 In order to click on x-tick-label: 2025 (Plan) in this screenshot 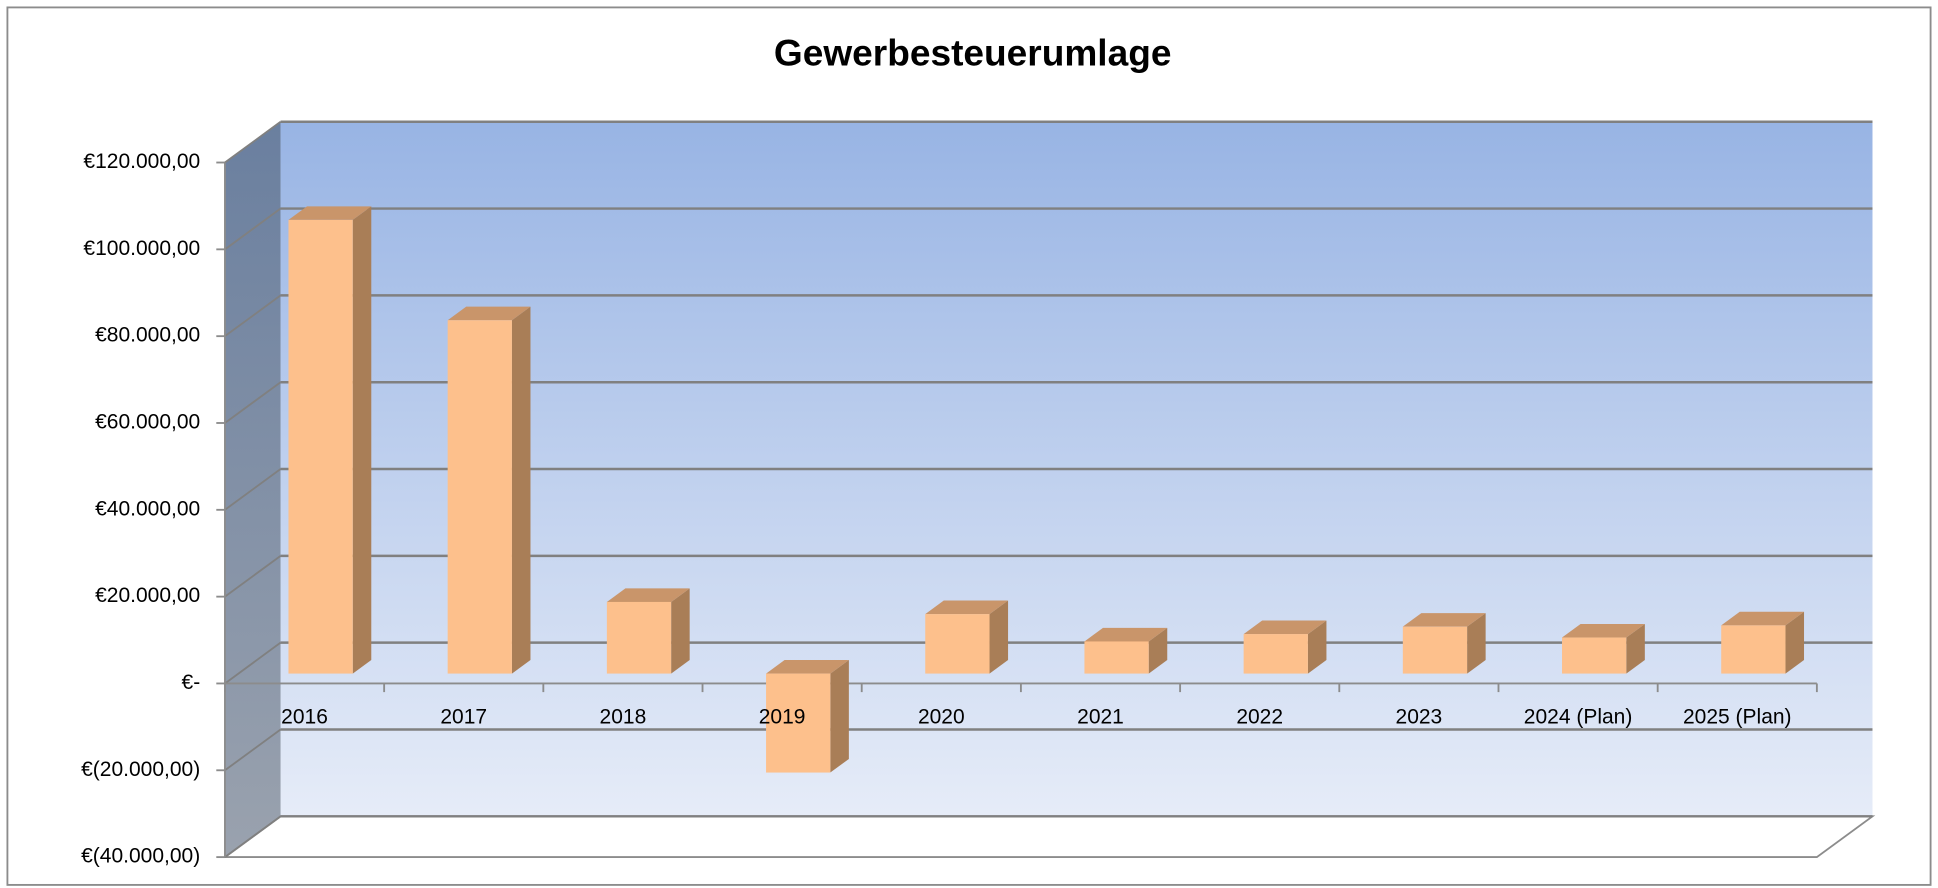, I will do `click(1737, 717)`.